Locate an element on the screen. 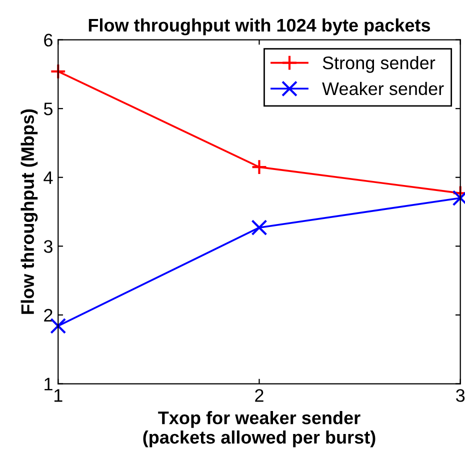  x-axis-title: Txop for weaker sender (packets allowed per burst) is located at coordinates (259, 429).